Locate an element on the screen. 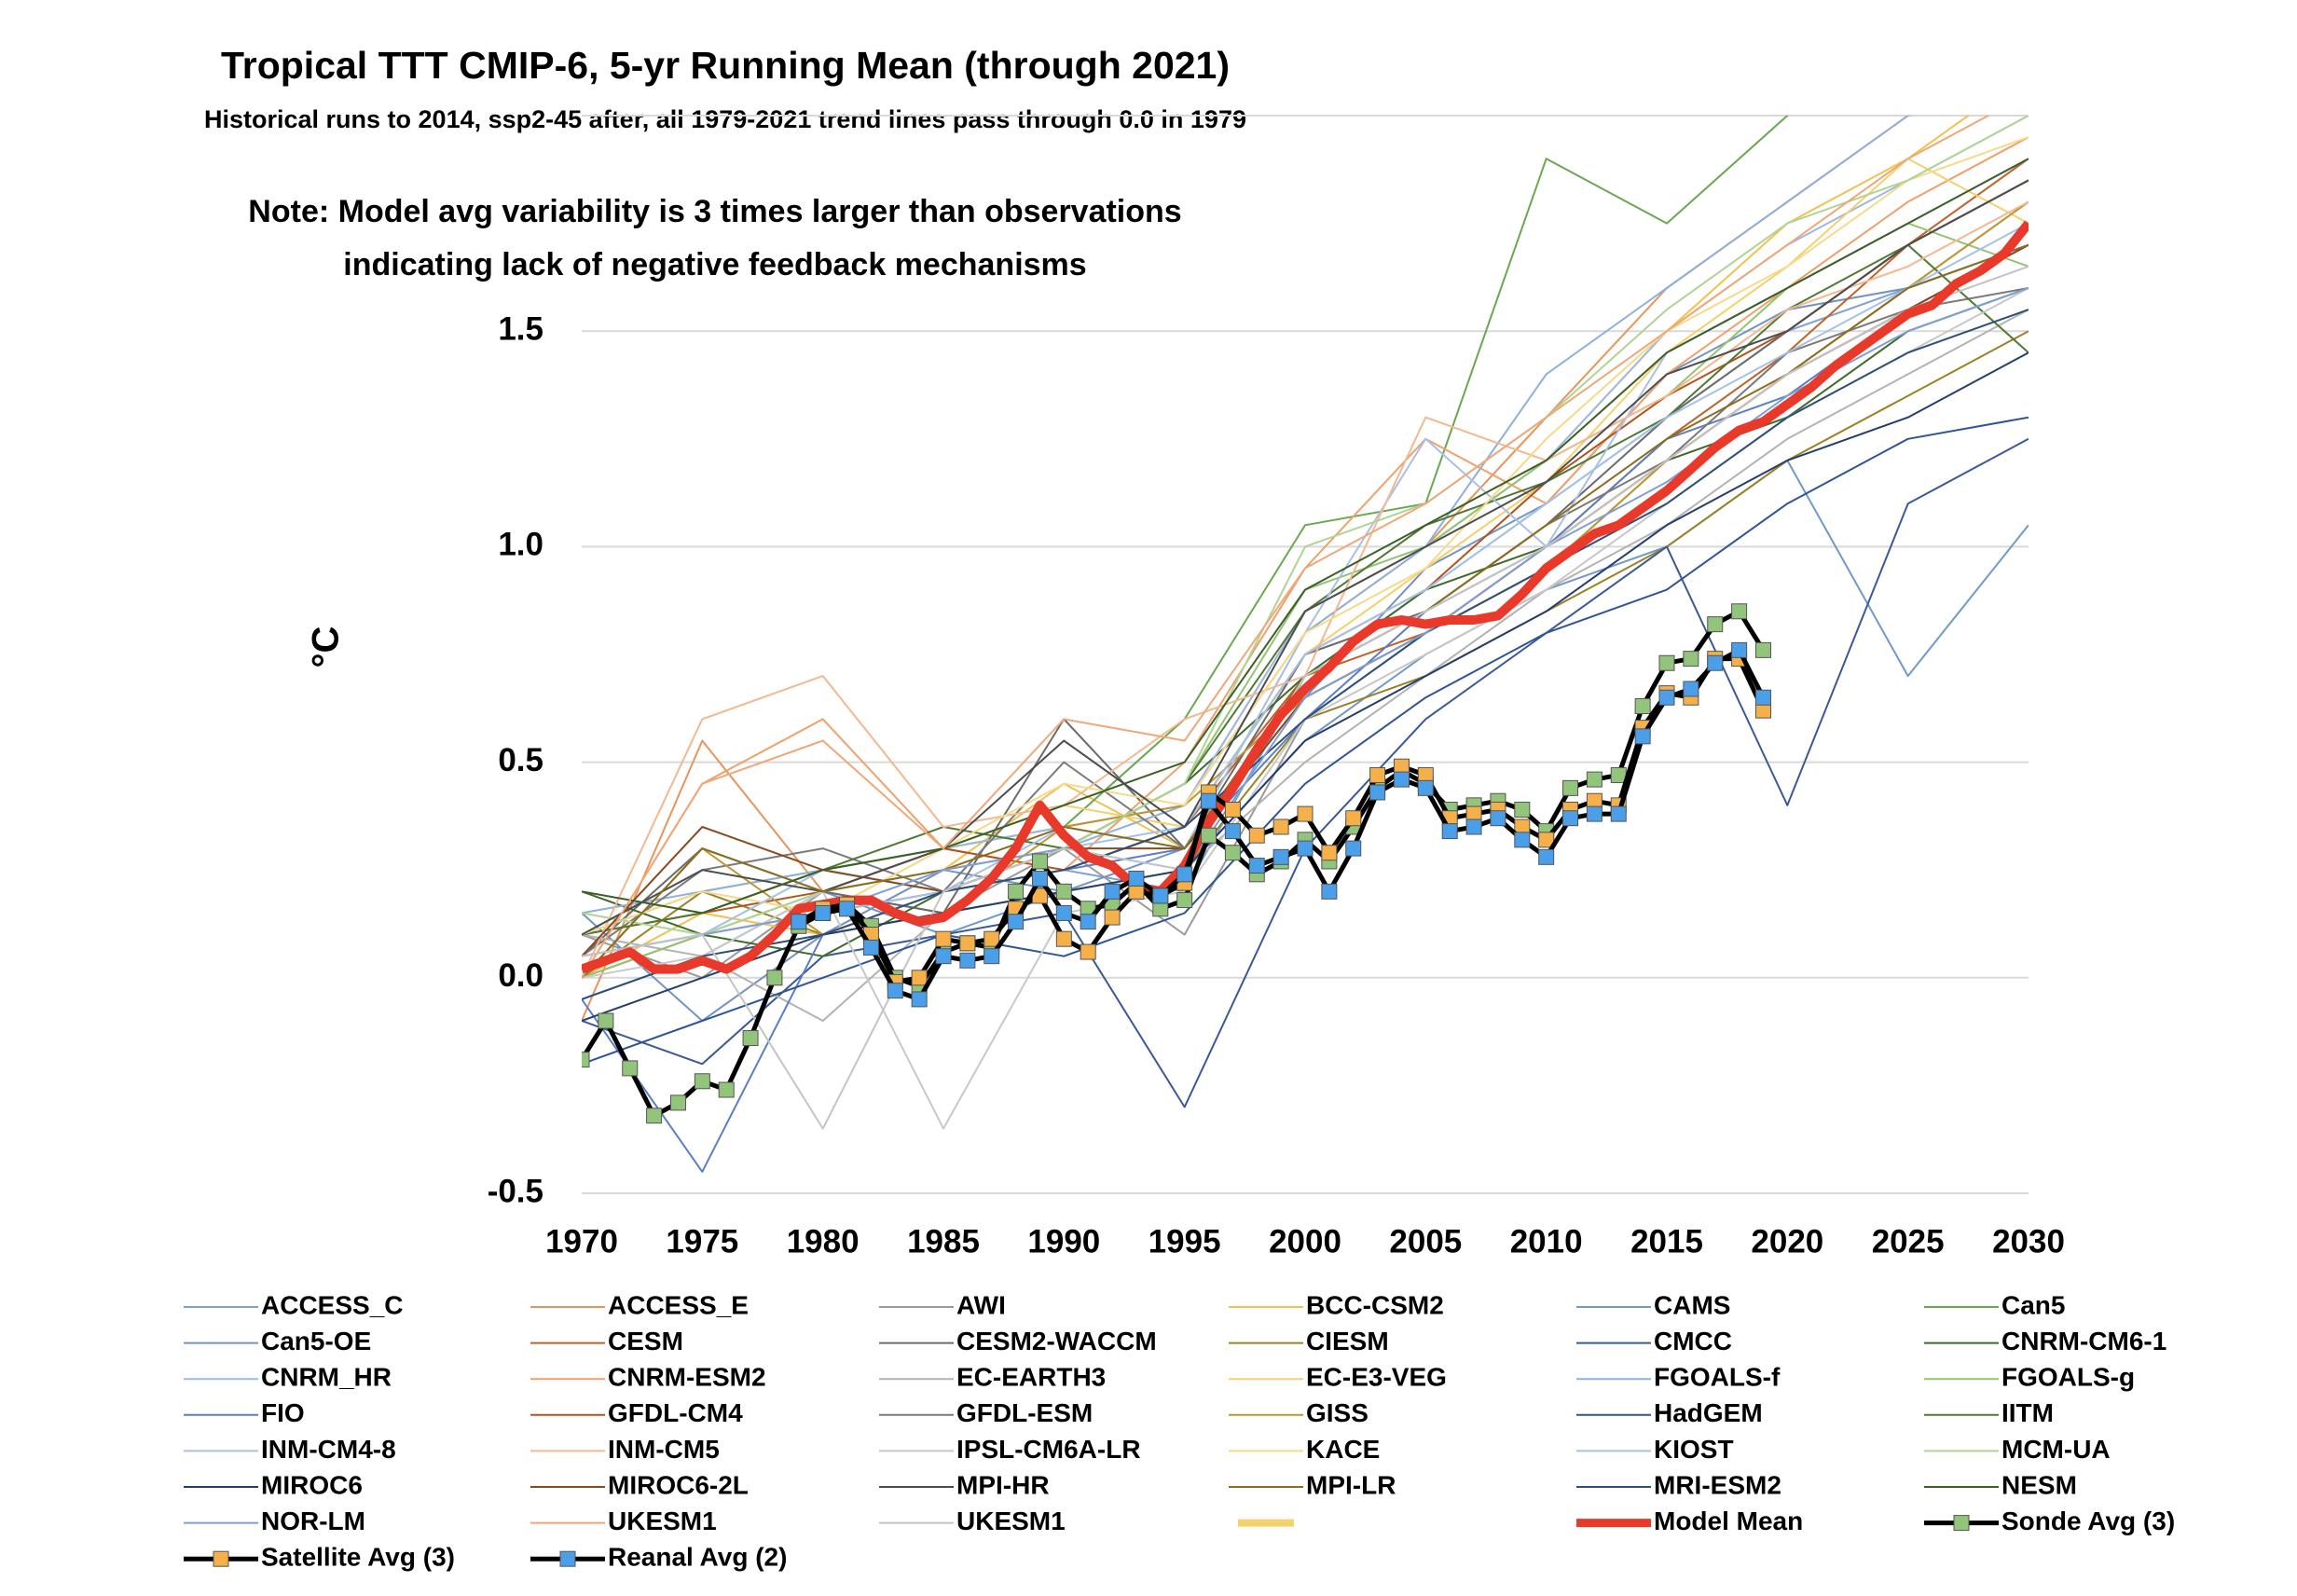  legend-label: EC-E3-VEG is located at coordinates (1376, 1377).